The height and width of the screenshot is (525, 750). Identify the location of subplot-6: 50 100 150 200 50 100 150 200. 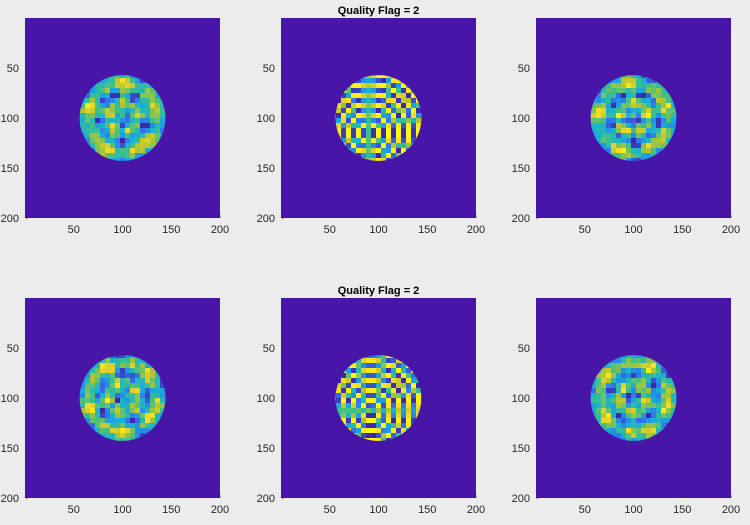
(626, 407).